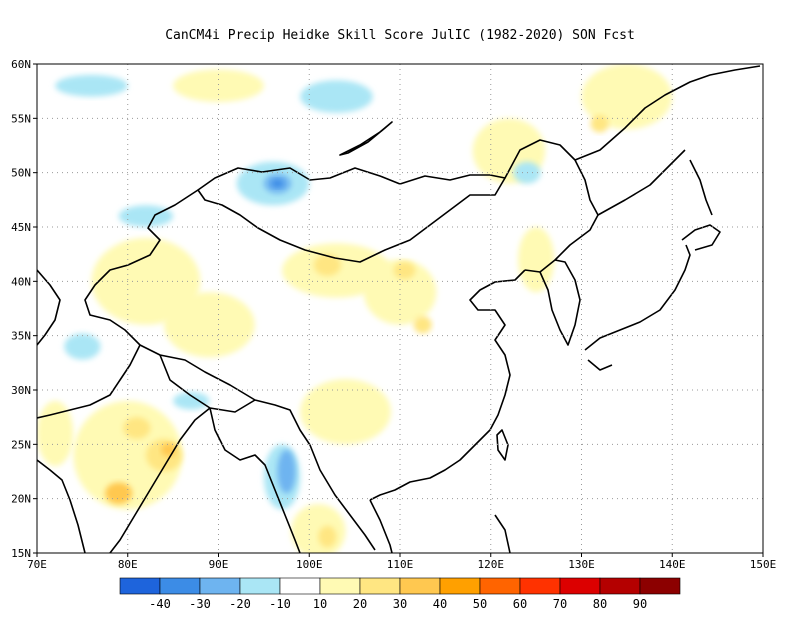 This screenshot has height=618, width=800. What do you see at coordinates (422, 325) in the screenshot?
I see `field-central-orange` at bounding box center [422, 325].